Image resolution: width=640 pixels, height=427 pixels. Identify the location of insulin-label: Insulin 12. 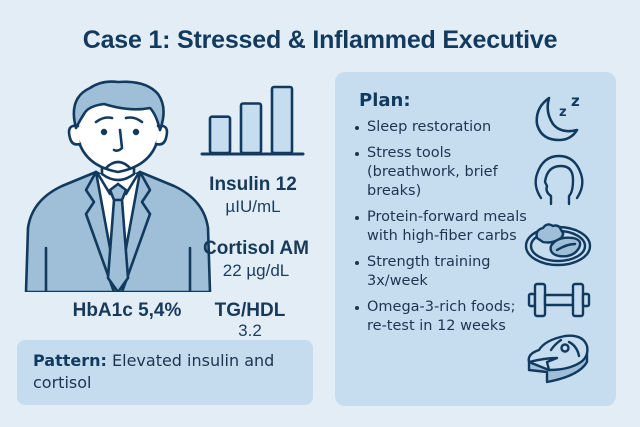
(253, 184).